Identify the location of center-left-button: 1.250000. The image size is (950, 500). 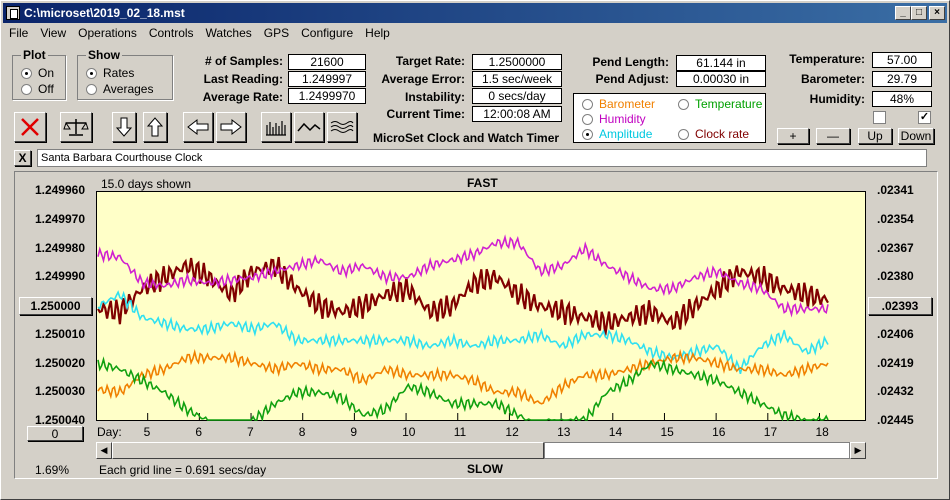
(55, 306).